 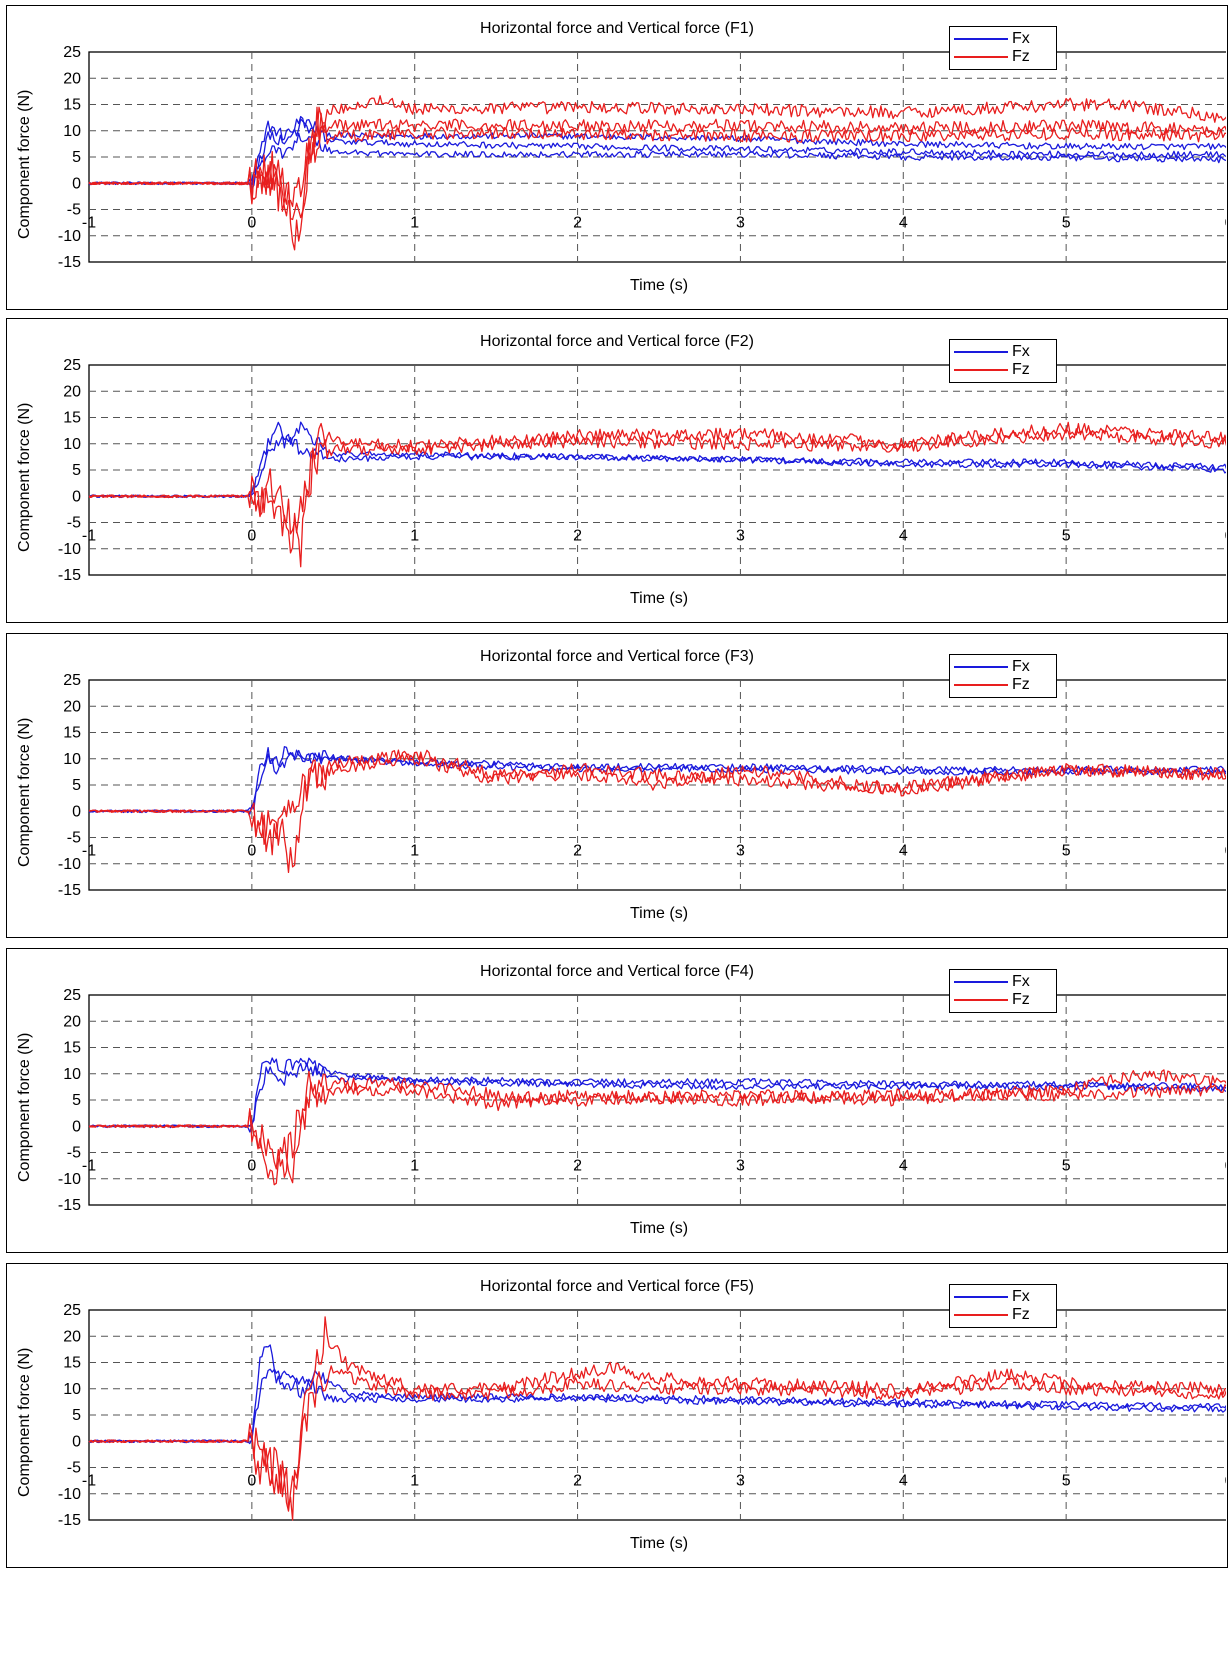 What do you see at coordinates (617, 971) in the screenshot?
I see `chart-title: Horizontal force and Vertical force (F4)` at bounding box center [617, 971].